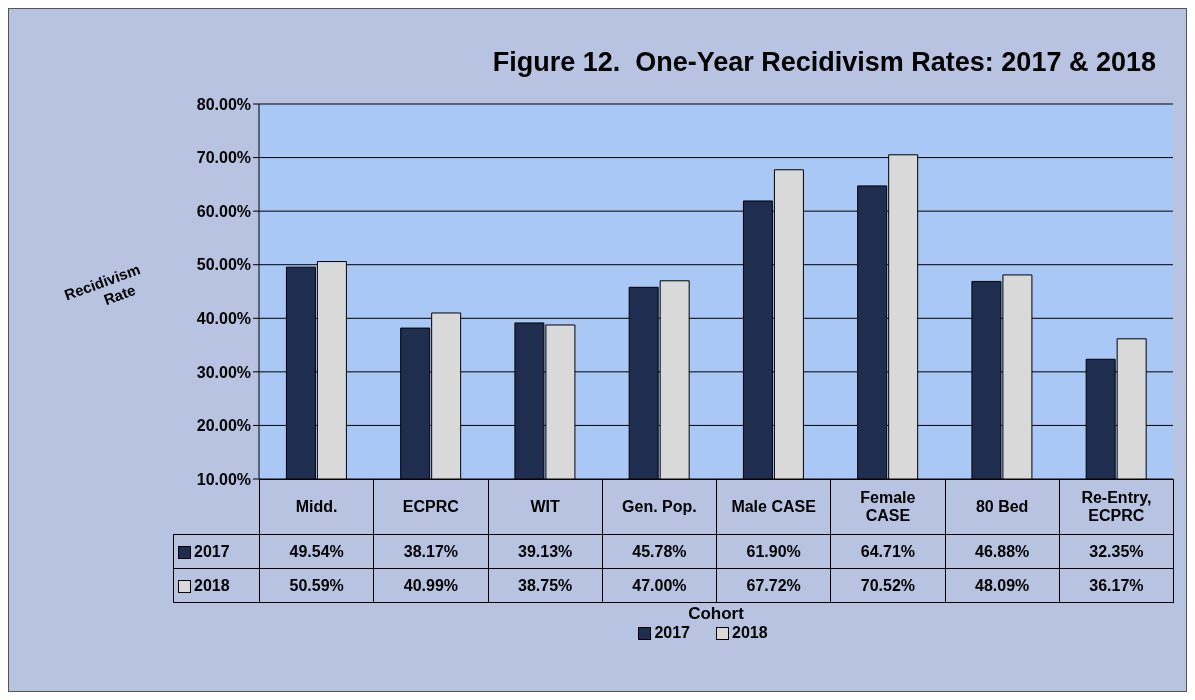  I want to click on data-label: 45.78%, so click(659, 551).